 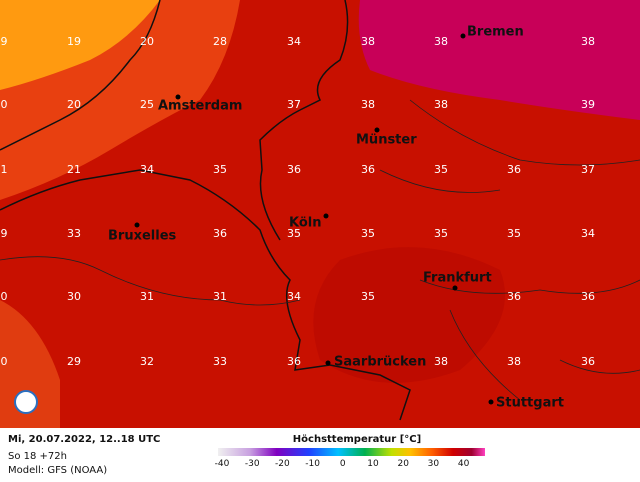 I want to click on colorbar-tick: -10, so click(x=312, y=464).